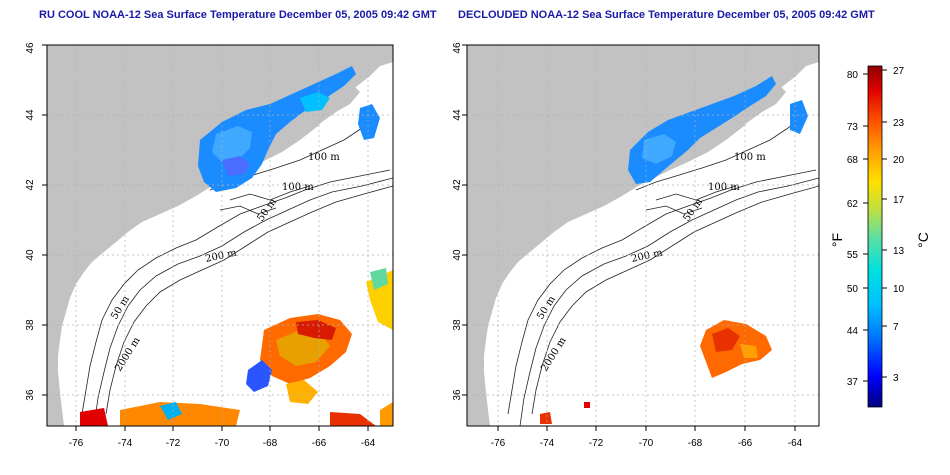  What do you see at coordinates (896, 378) in the screenshot?
I see `celsius-tick-label: 3` at bounding box center [896, 378].